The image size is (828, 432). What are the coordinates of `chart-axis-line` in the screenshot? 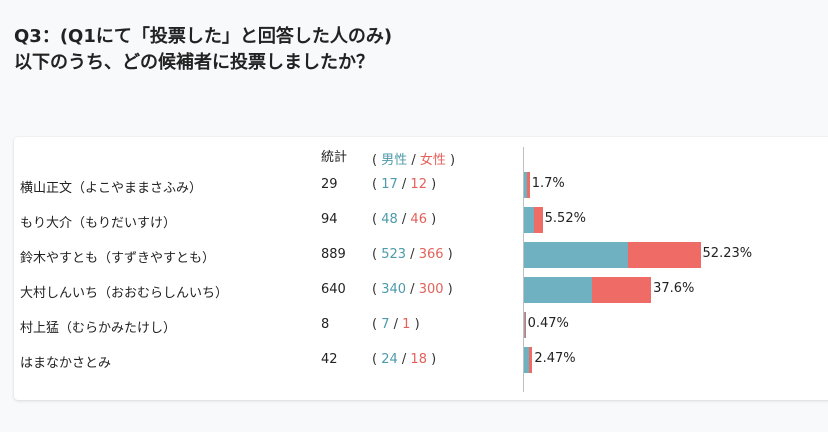 It's located at (523, 269).